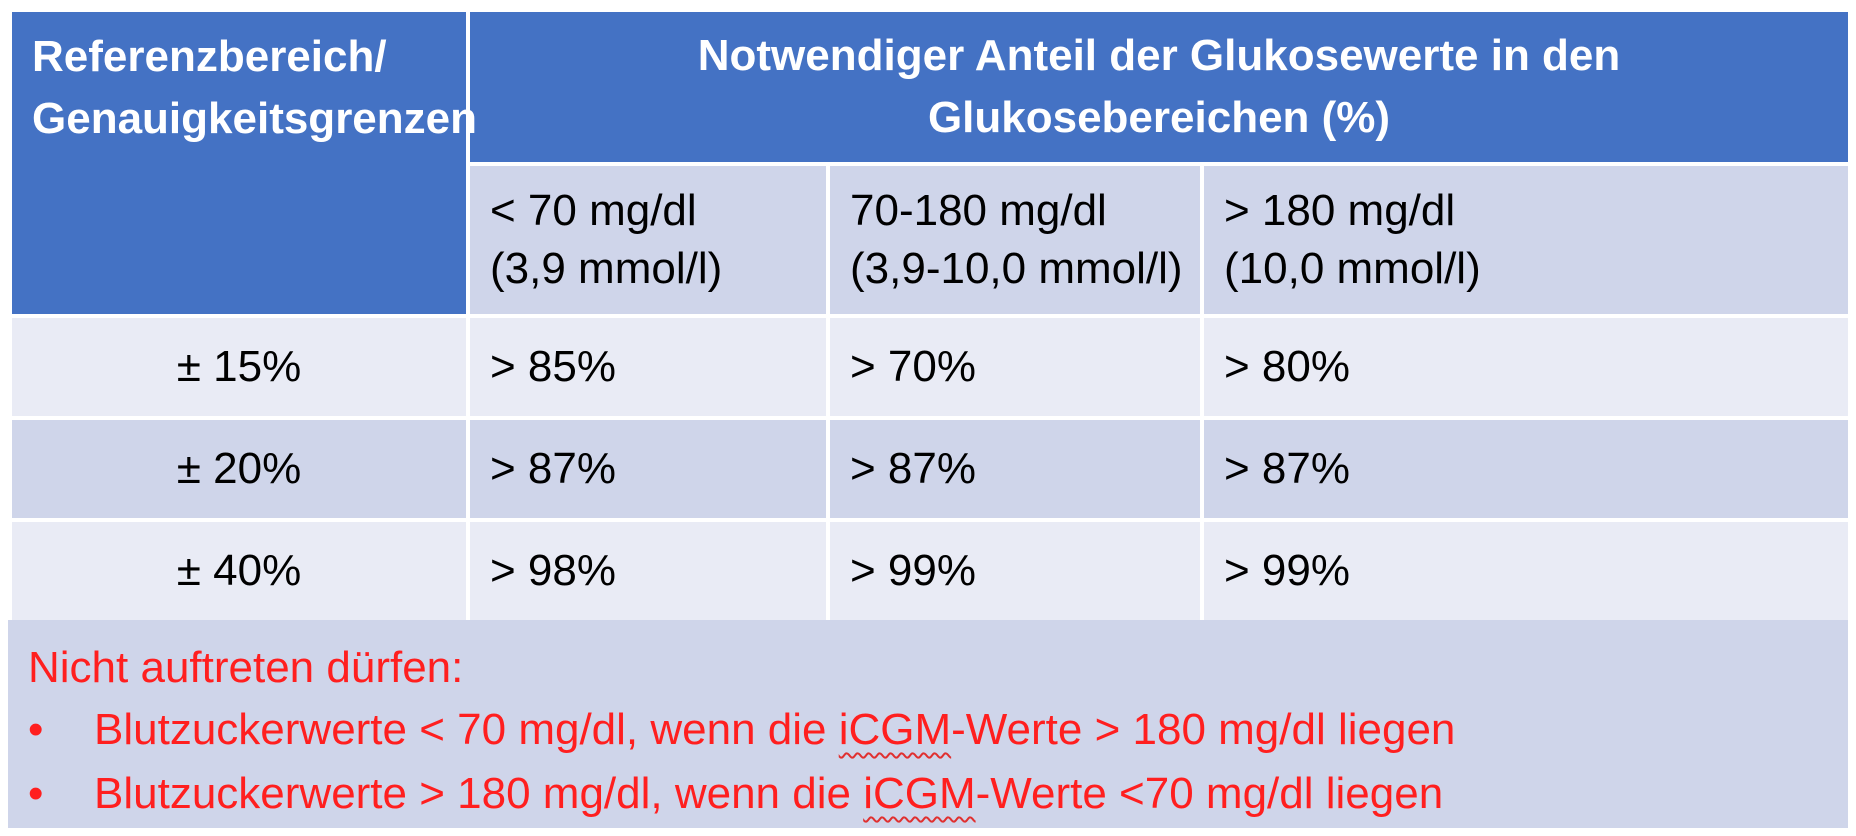  Describe the element at coordinates (978, 210) in the screenshot. I see `column-header-target-line1: 70-180 mg/dl` at that location.